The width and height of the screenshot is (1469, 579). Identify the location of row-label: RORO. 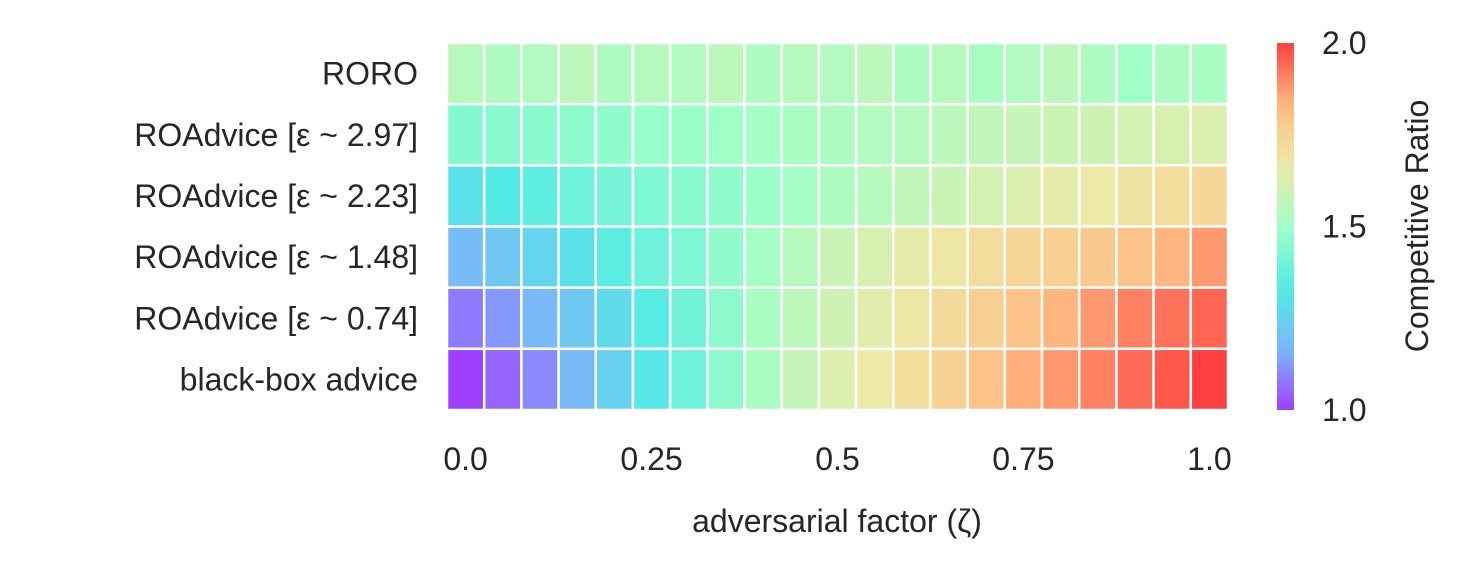
(370, 74).